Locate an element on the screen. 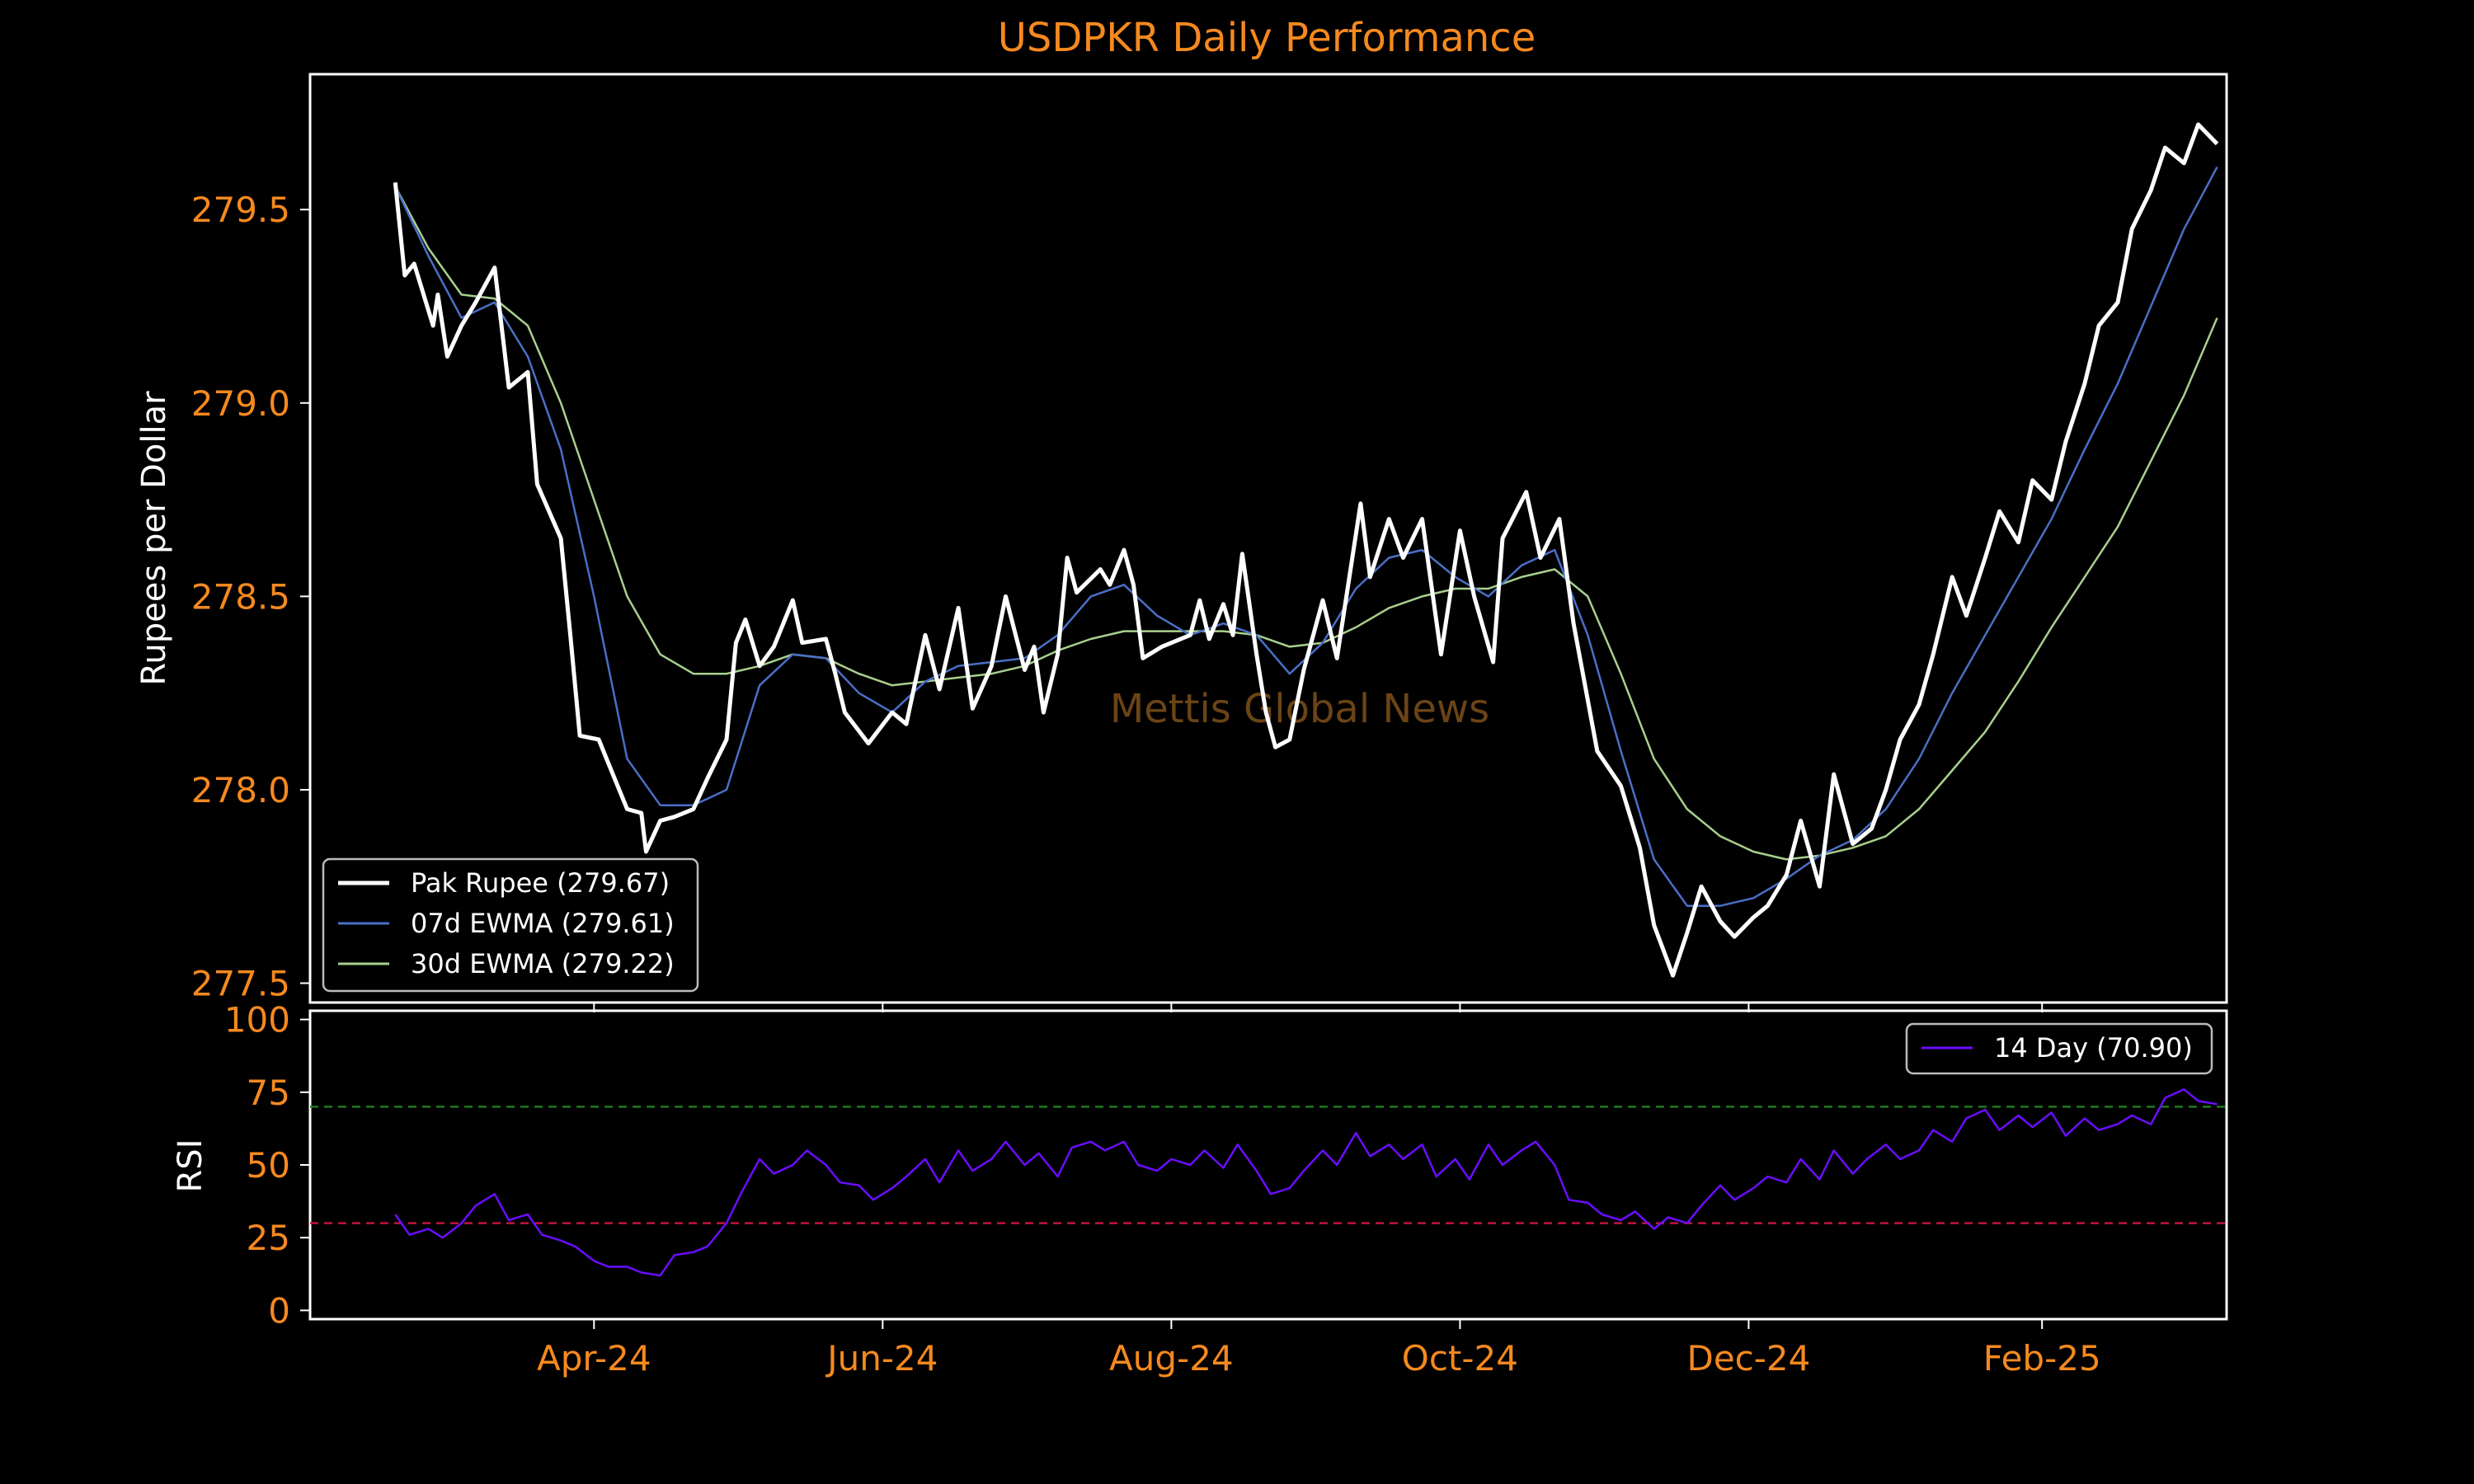 The image size is (2474, 1484). price-y-tick-label: 279.0 is located at coordinates (240, 403).